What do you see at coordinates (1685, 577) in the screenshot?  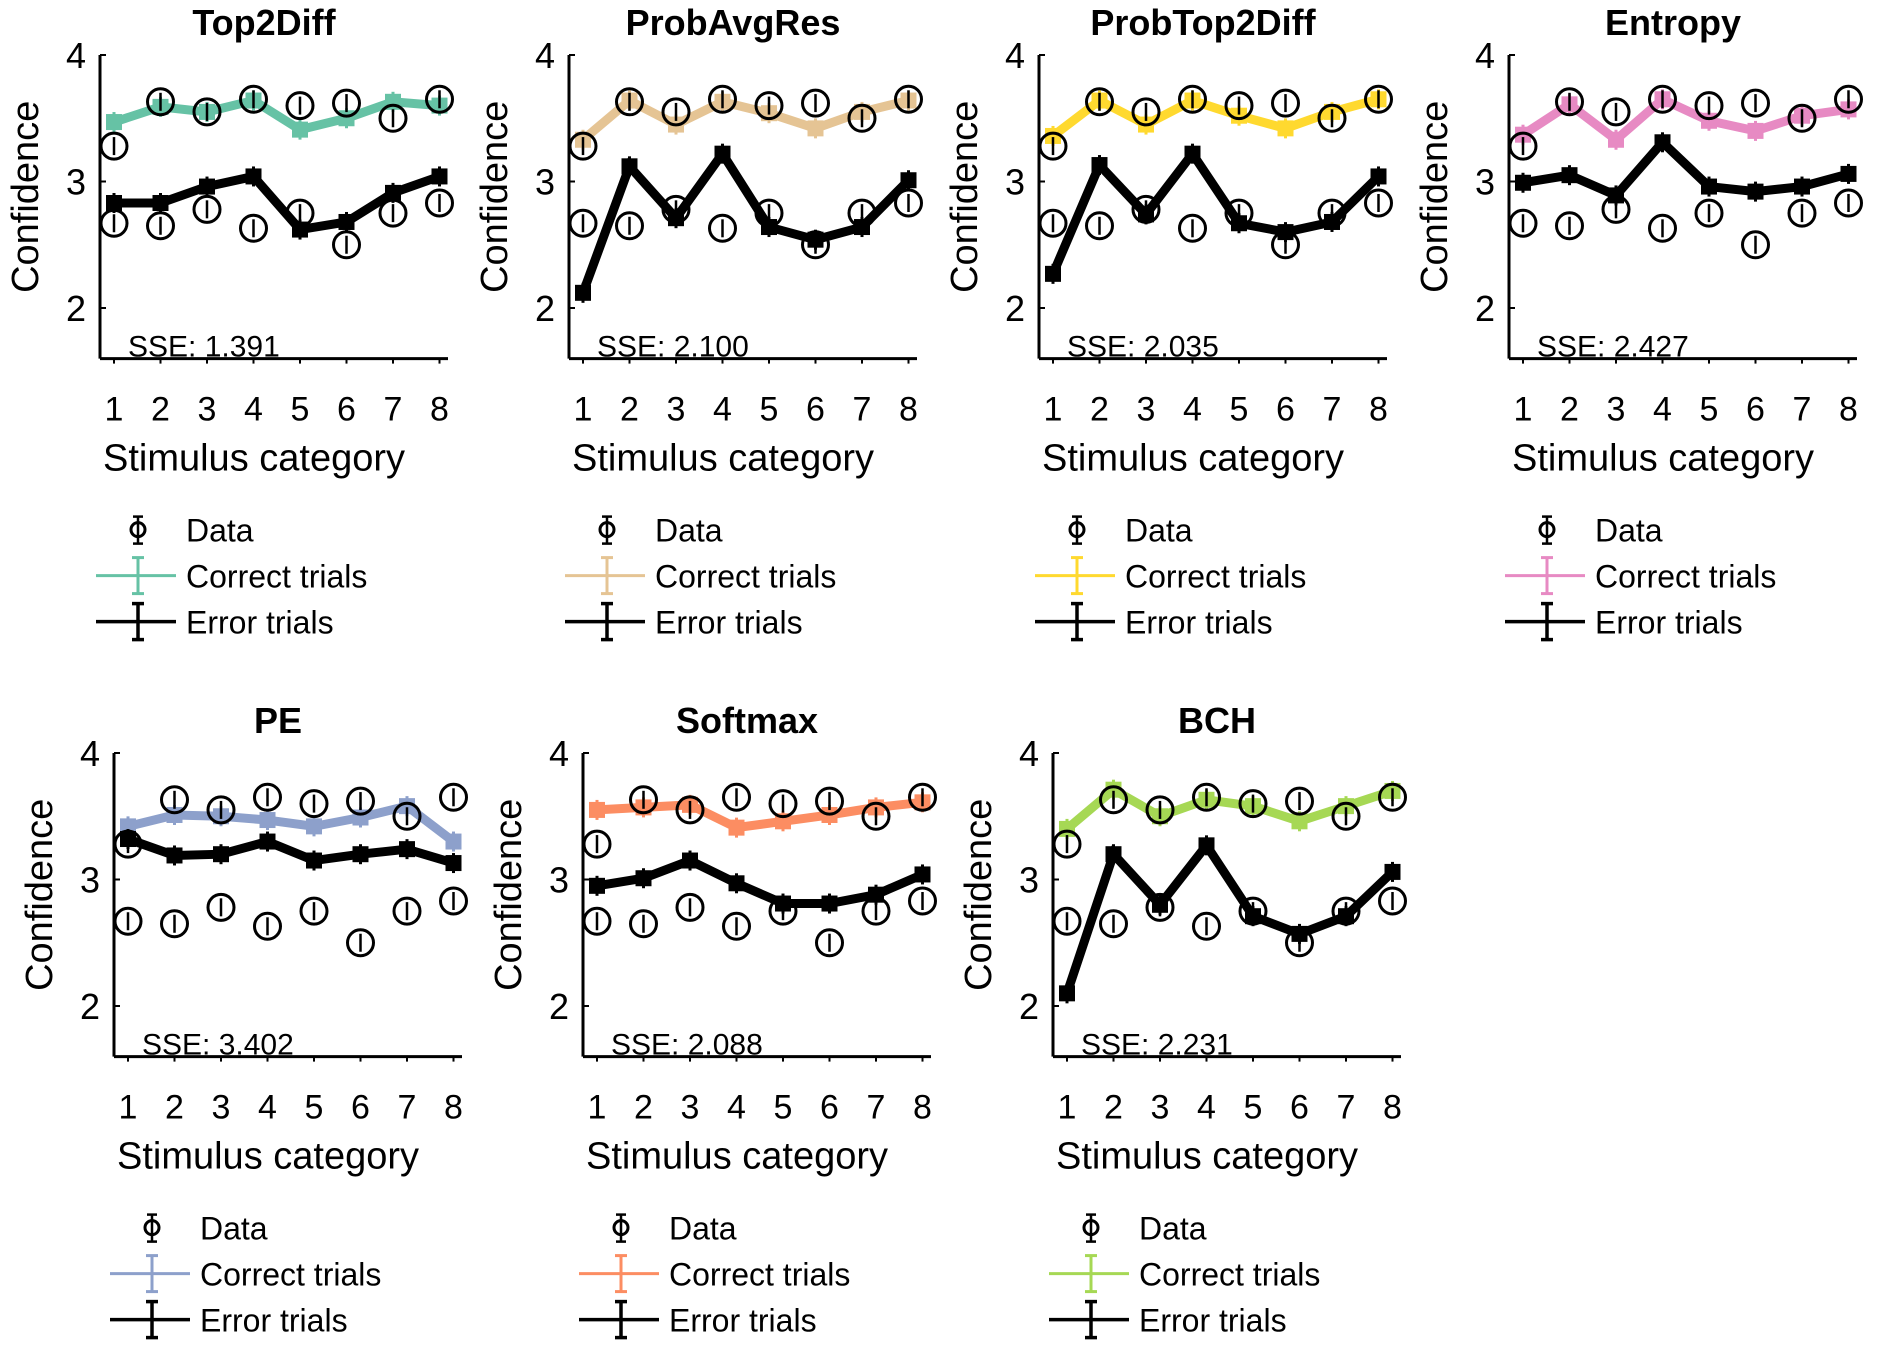 I see `legend-label-correct: Correct trials` at bounding box center [1685, 577].